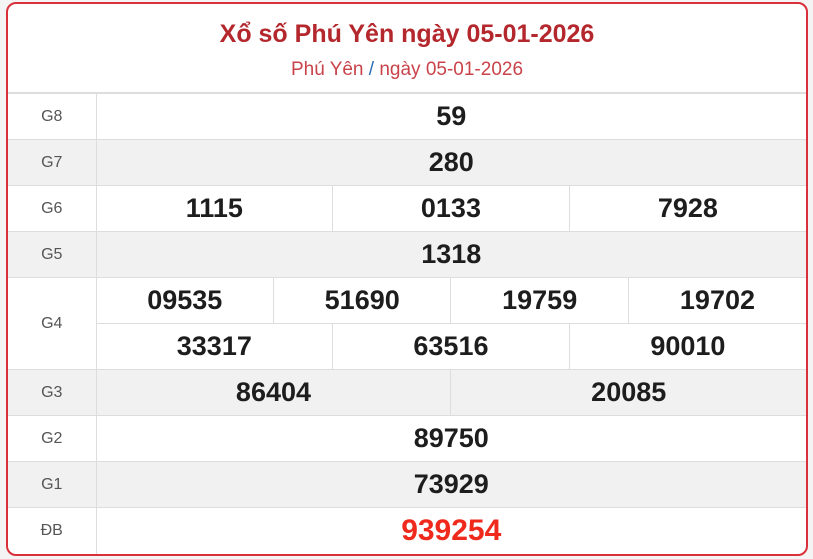 This screenshot has width=813, height=559. I want to click on prize-label: G7, so click(52, 162).